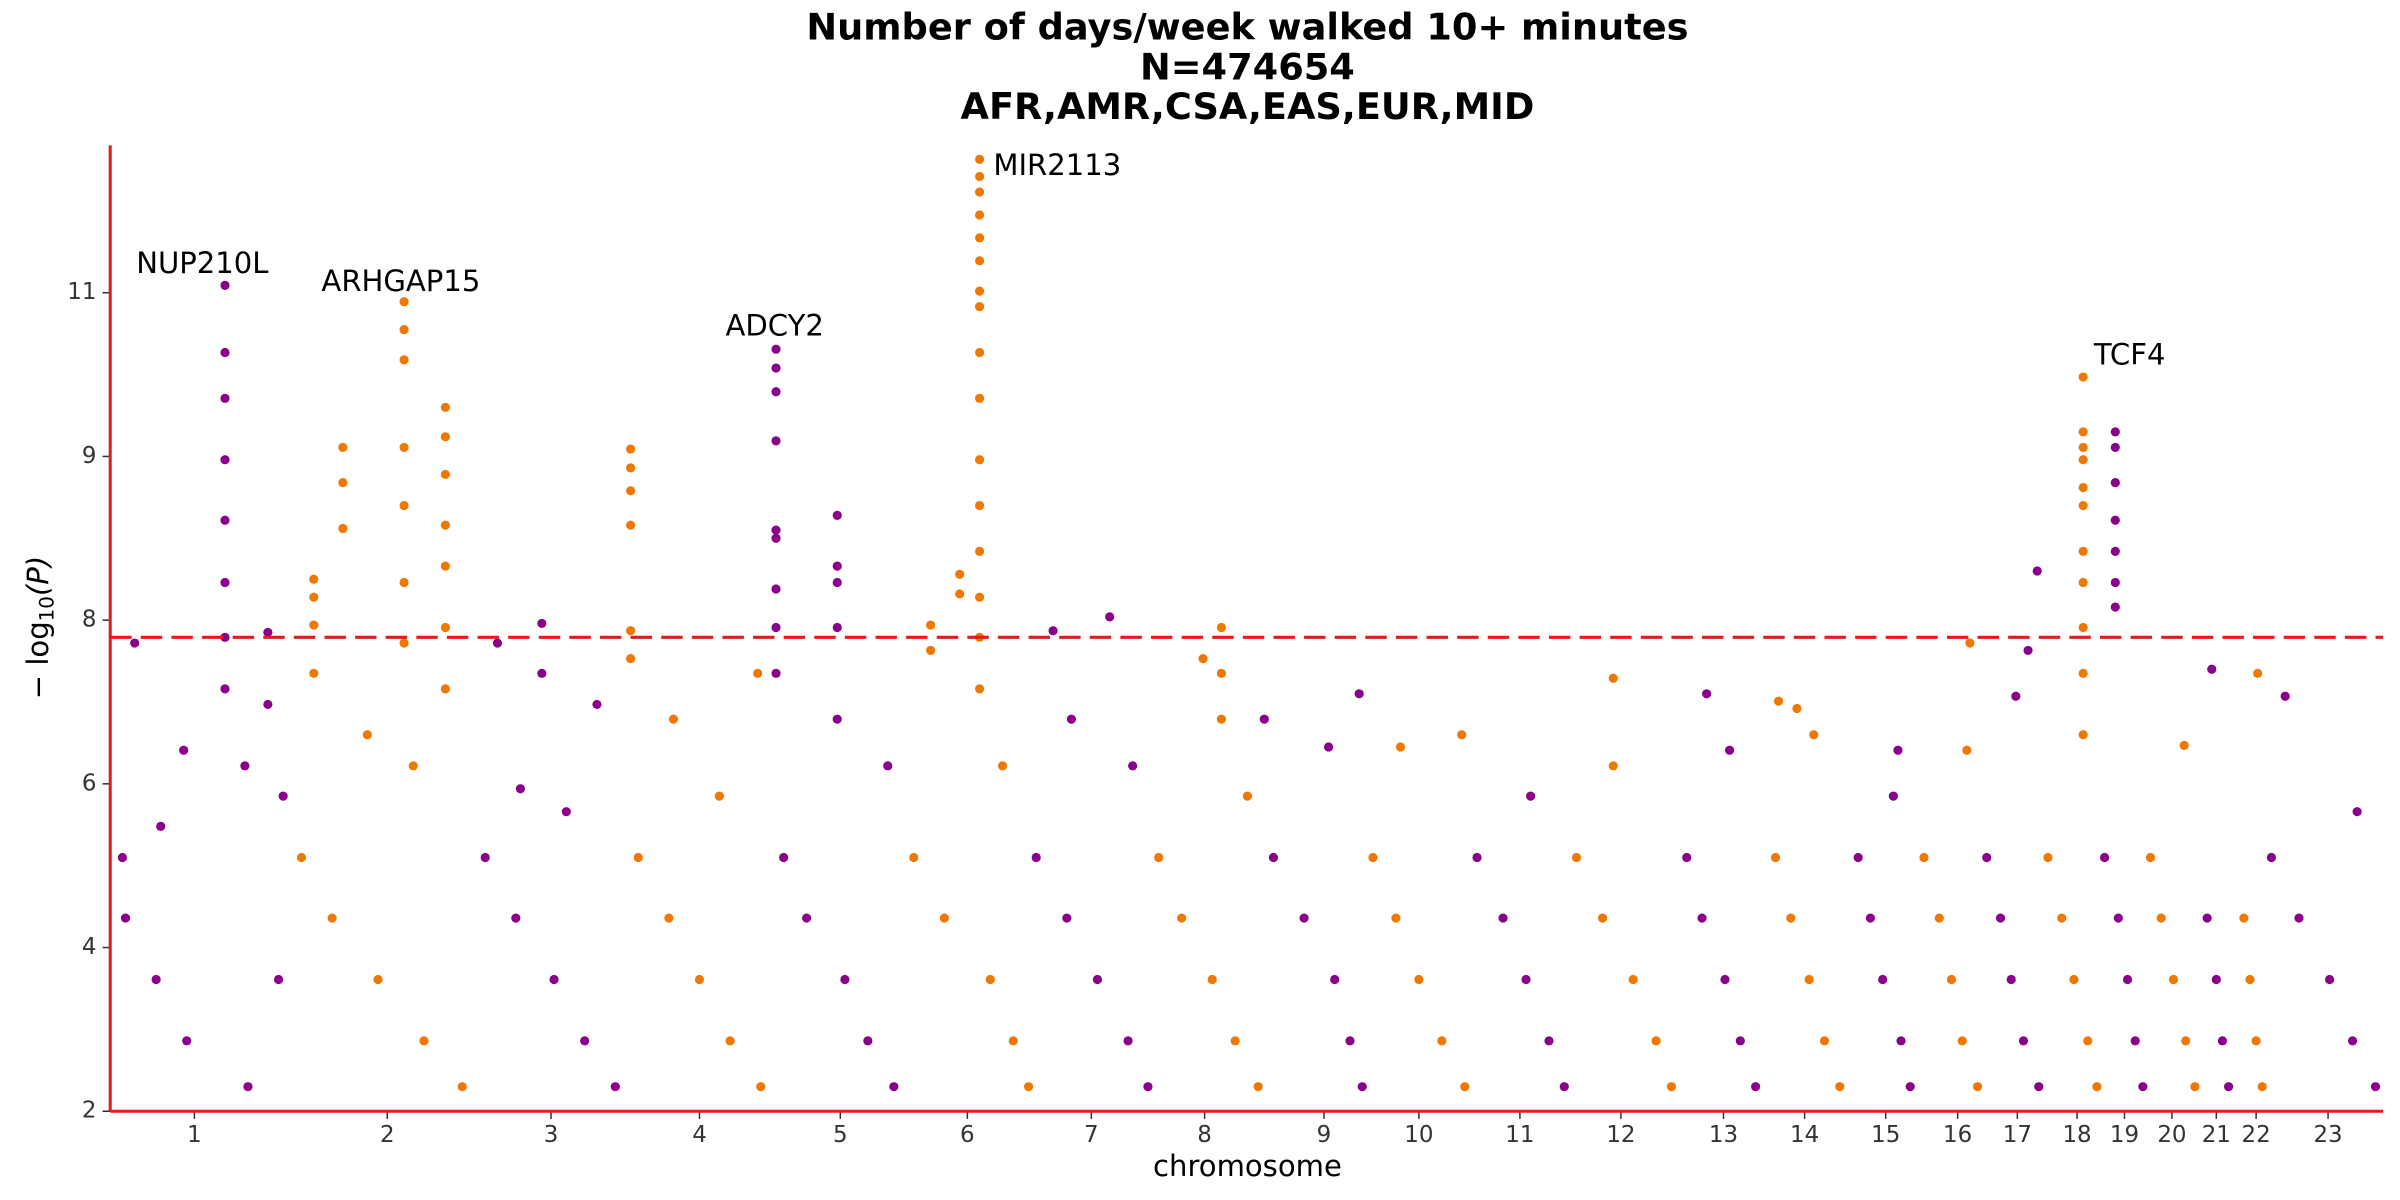 This screenshot has width=2400, height=1200. What do you see at coordinates (38, 576) in the screenshot?
I see `y-axis-label-part: (P)` at bounding box center [38, 576].